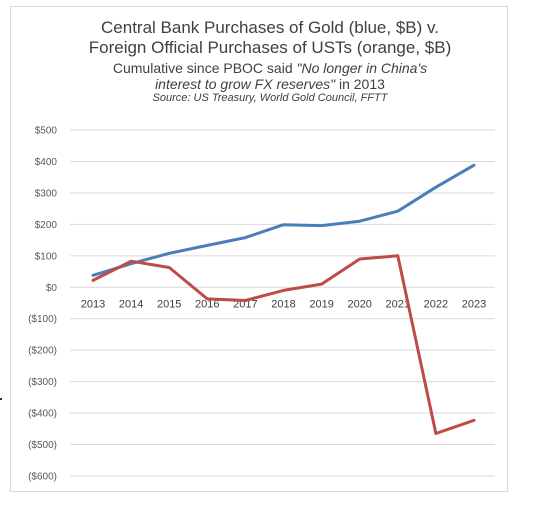 The width and height of the screenshot is (540, 510). What do you see at coordinates (46, 225) in the screenshot?
I see `y-tick-label: $200` at bounding box center [46, 225].